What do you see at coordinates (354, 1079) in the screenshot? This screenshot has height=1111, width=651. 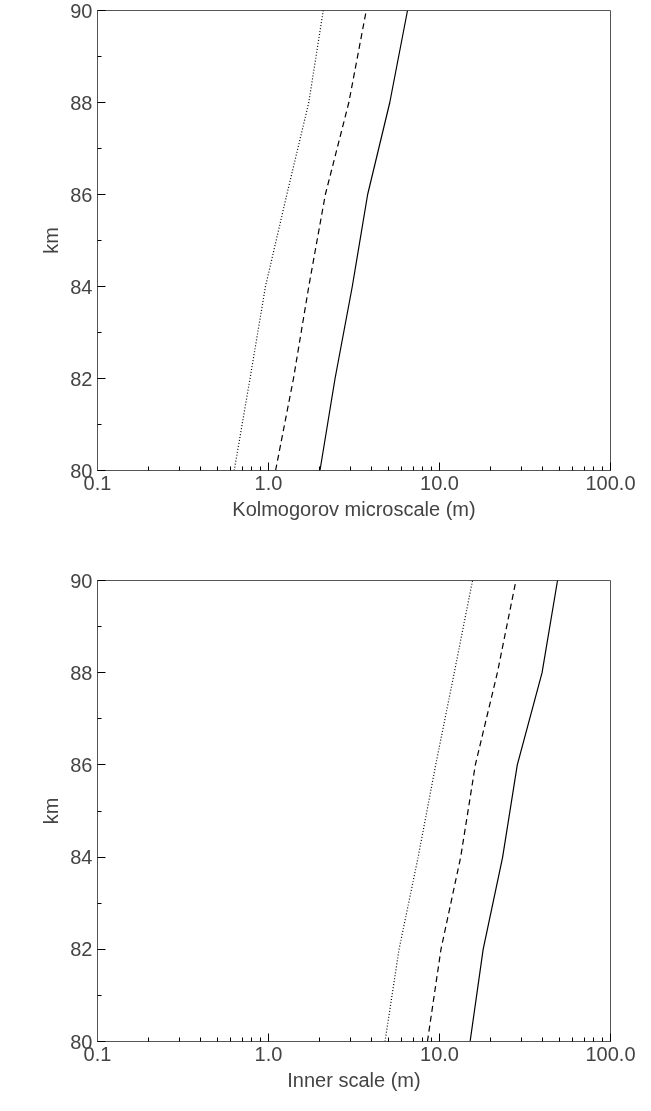 I see `x-axis-title: Inner scale (m)` at bounding box center [354, 1079].